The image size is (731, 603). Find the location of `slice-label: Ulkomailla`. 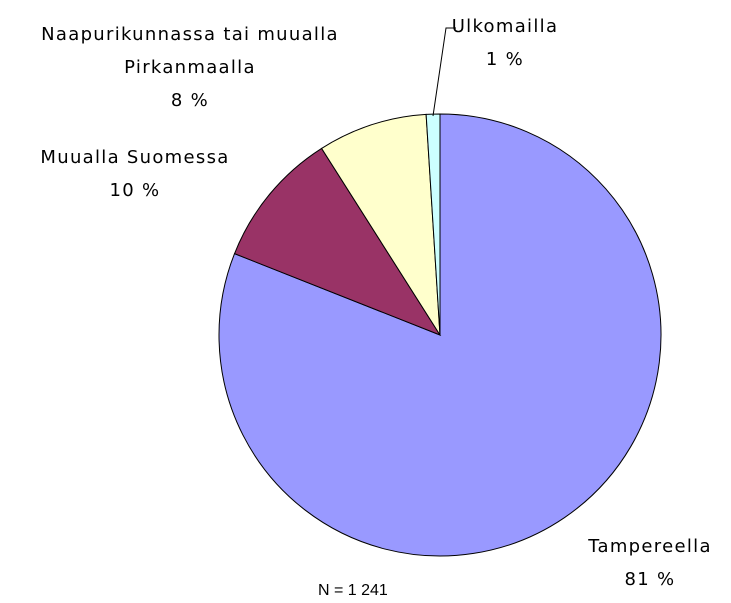

slice-label: Ulkomailla is located at coordinates (505, 26).